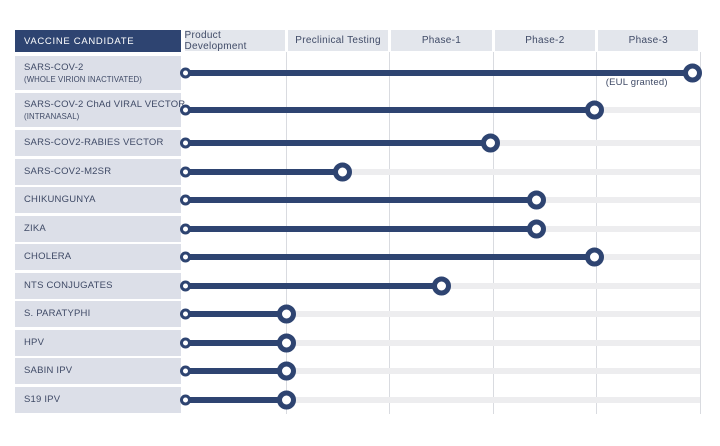 The image size is (720, 446). I want to click on row-label-cell: ZIKA, so click(98, 228).